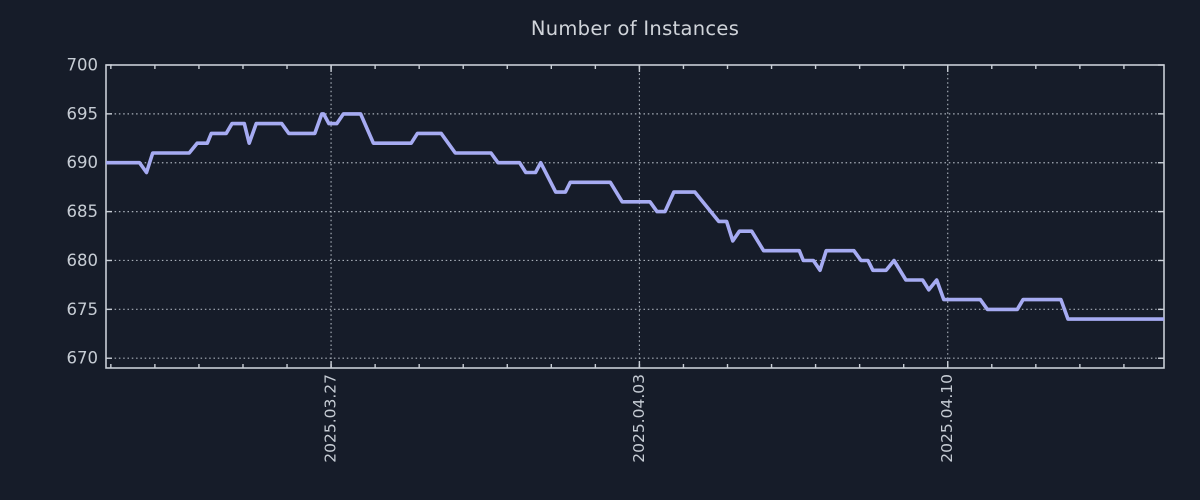 The image size is (1200, 500). What do you see at coordinates (83, 162) in the screenshot?
I see `y-tick-label-690: 690` at bounding box center [83, 162].